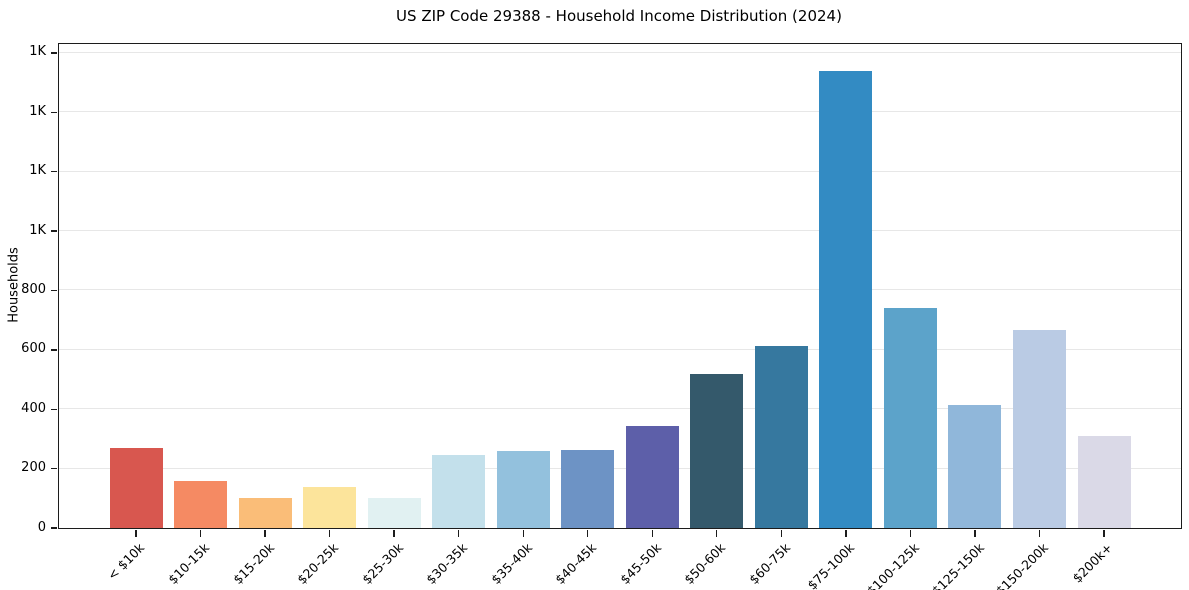  Describe the element at coordinates (705, 564) in the screenshot. I see `x-tick-label: $50-60k` at that location.